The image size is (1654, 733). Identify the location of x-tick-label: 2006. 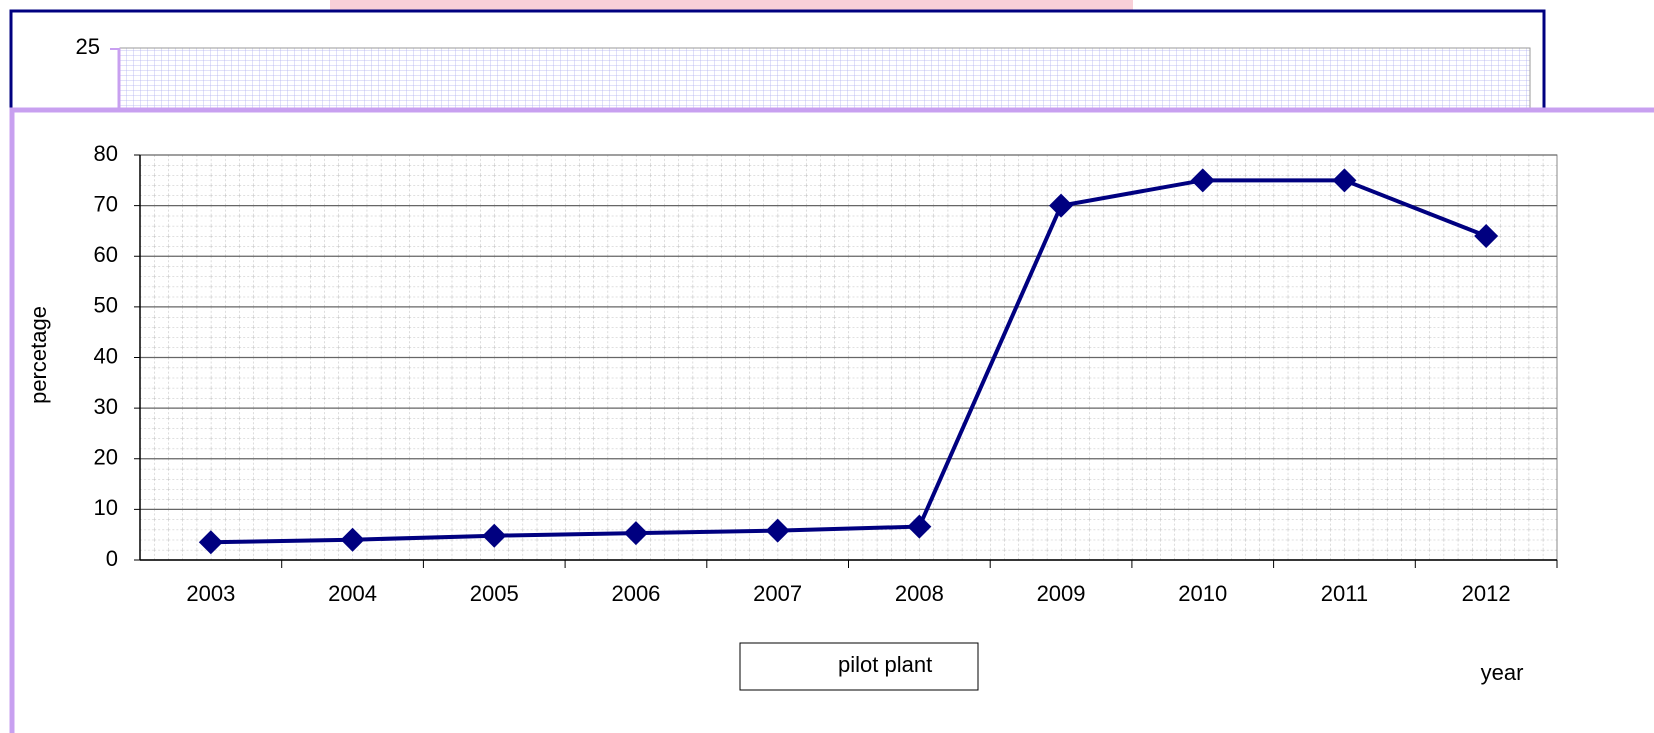
(635, 593).